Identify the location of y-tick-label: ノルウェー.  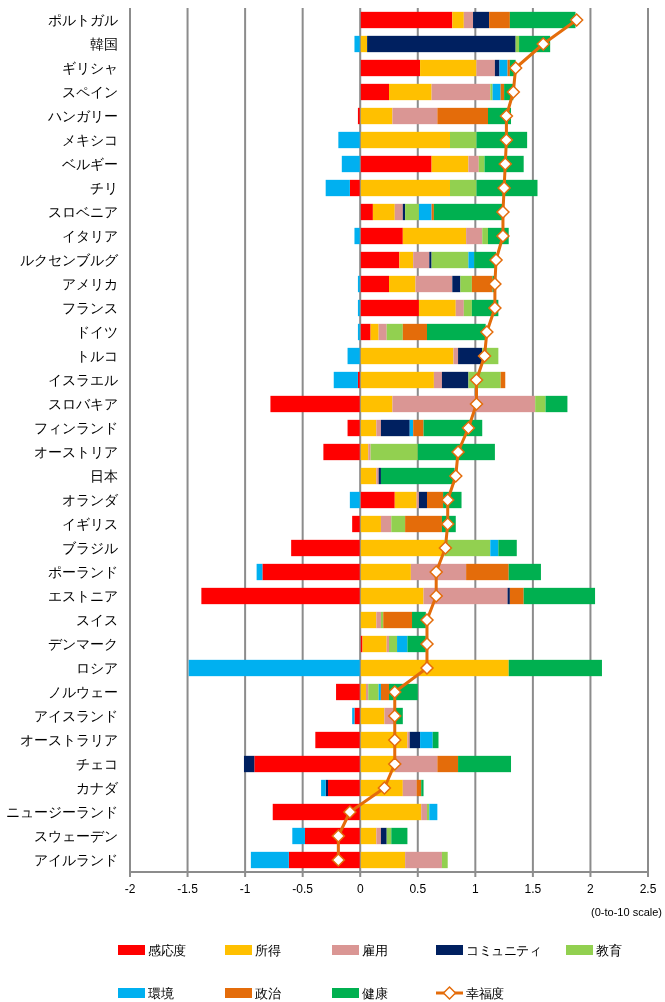
(83, 692).